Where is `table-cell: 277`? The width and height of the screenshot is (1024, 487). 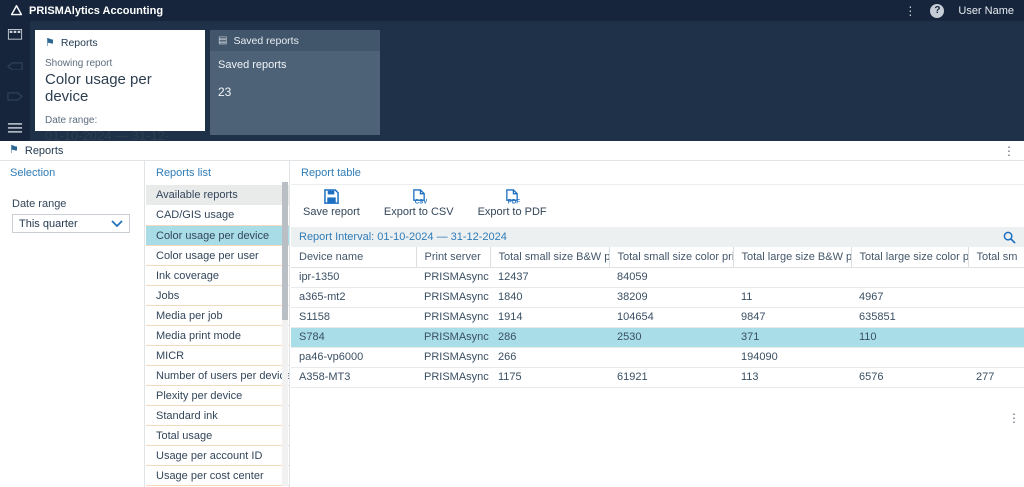 table-cell: 277 is located at coordinates (996, 377).